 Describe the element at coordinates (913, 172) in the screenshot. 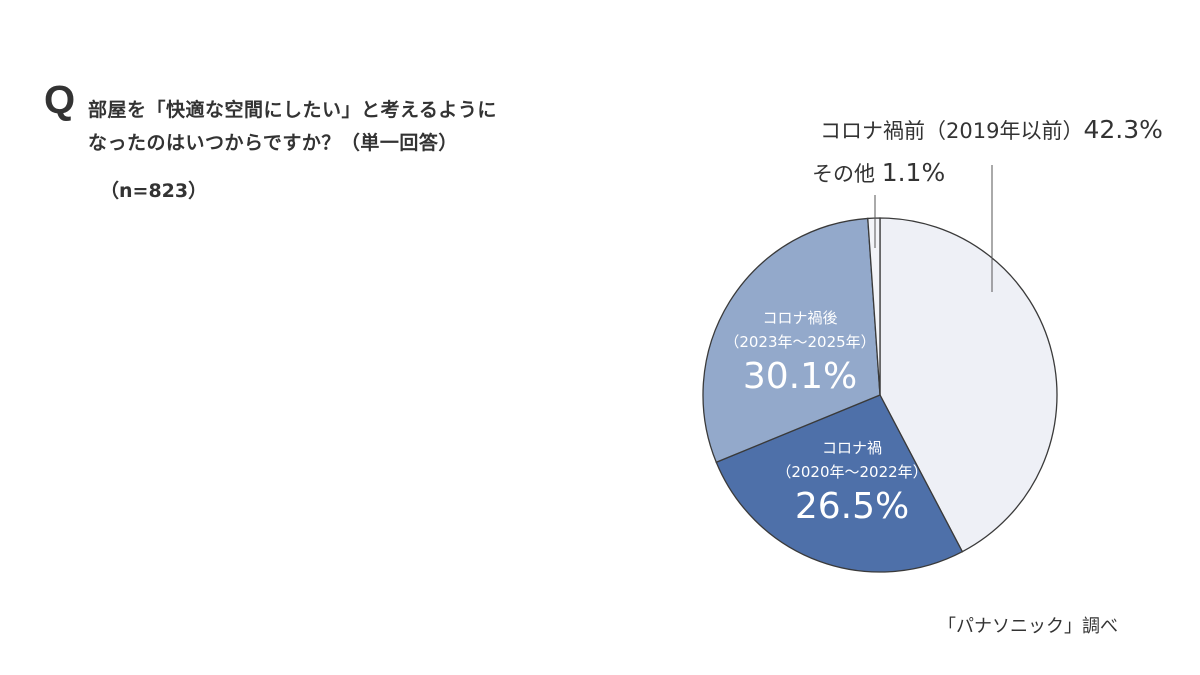

I see `label-other-pct: 1.1%` at that location.